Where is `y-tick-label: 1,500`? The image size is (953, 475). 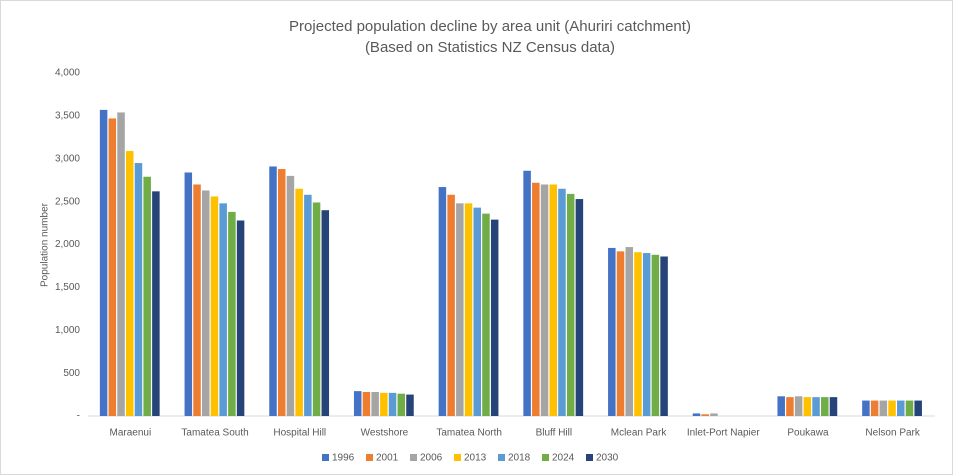
y-tick-label: 1,500 is located at coordinates (67, 287).